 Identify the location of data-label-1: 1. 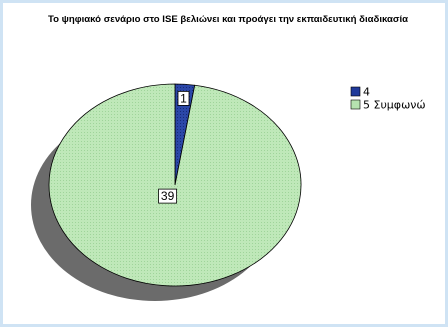
(183, 98).